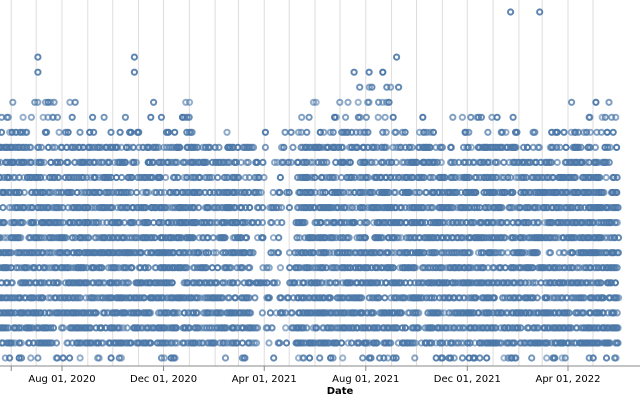 This screenshot has height=400, width=640. I want to click on x-tick-label: Apr 01, 2021, so click(264, 379).